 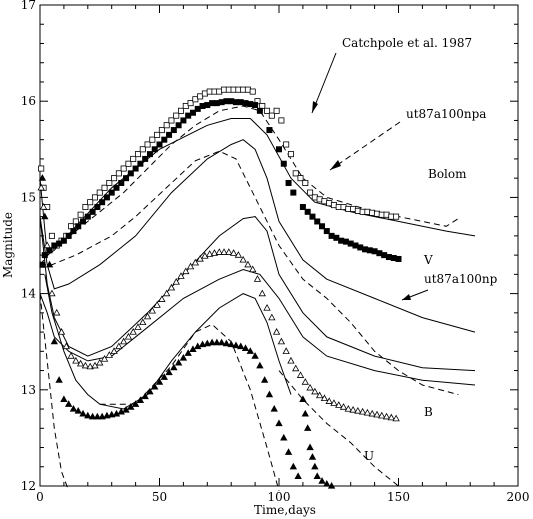 I want to click on y-axis-label: Magnitude, so click(x=8, y=245).